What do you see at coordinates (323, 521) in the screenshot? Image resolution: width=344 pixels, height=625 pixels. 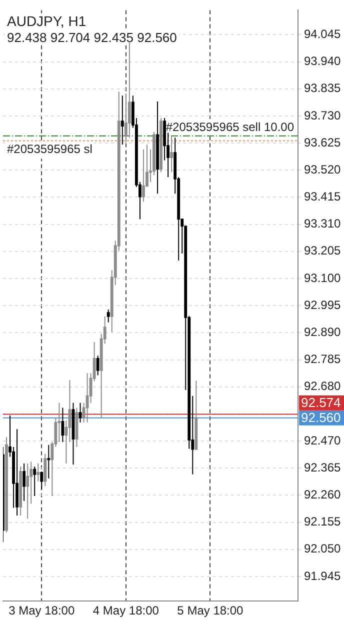 I see `y-tick-label: 92.155` at bounding box center [323, 521].